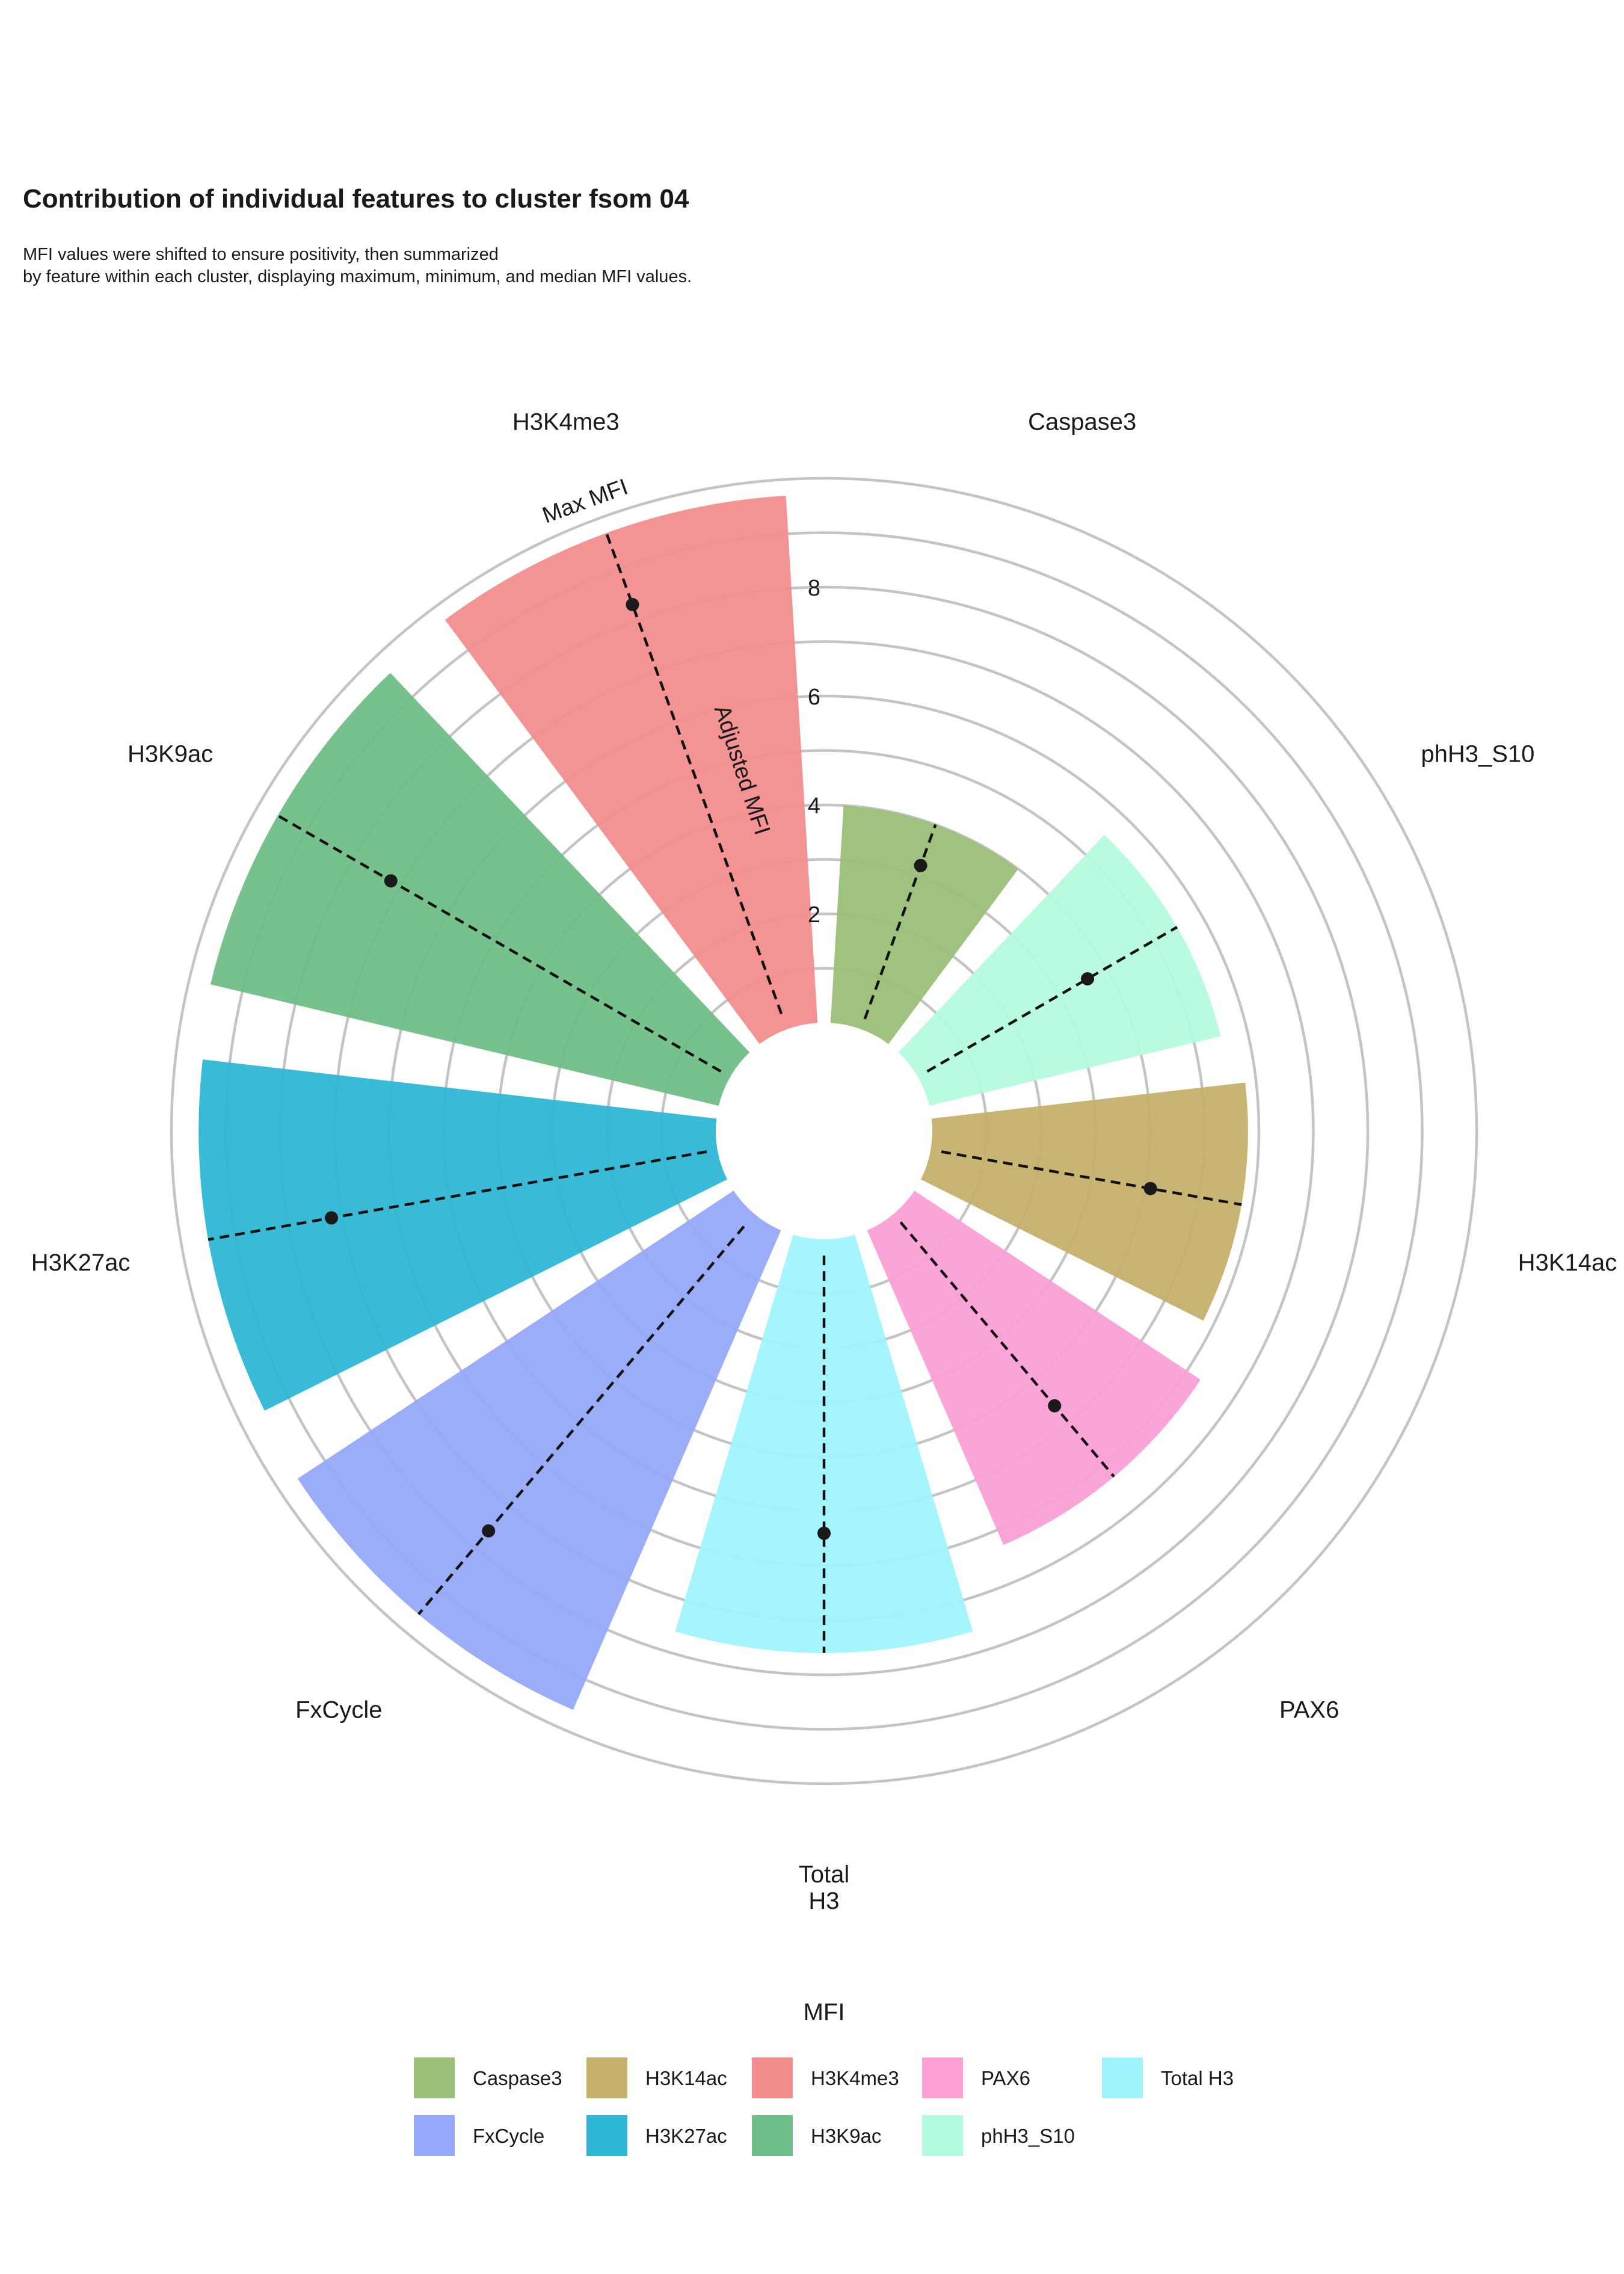  Describe the element at coordinates (846, 2136) in the screenshot. I see `legend-label-h3k9ac: H3K9ac` at that location.